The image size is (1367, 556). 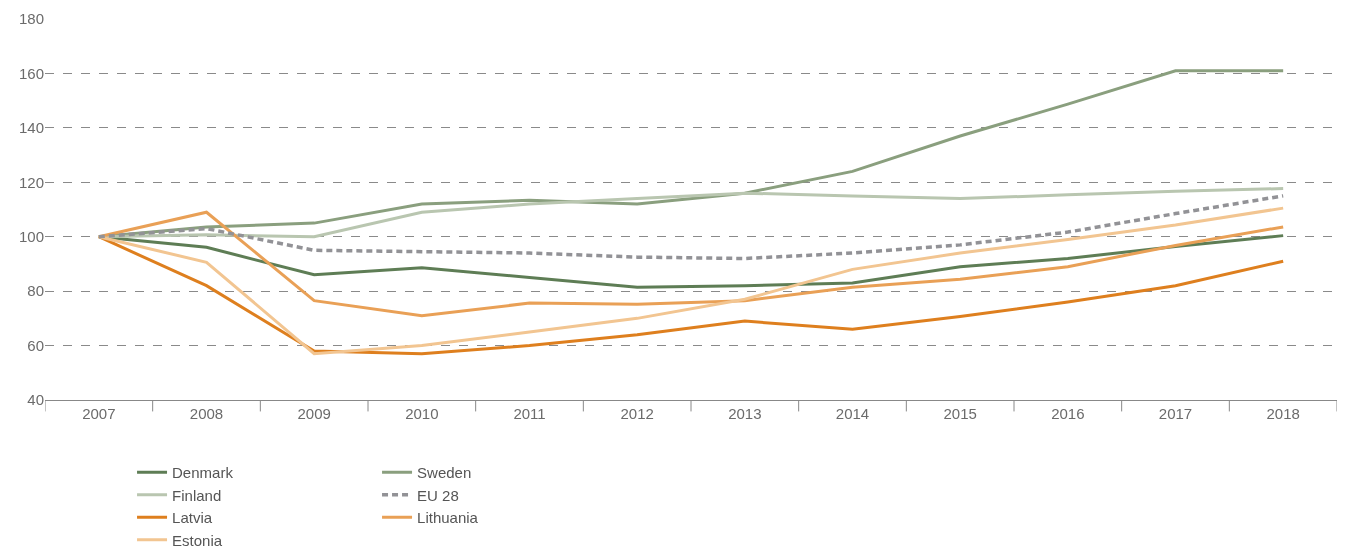 I want to click on y-tick-label: 60, so click(x=35, y=345).